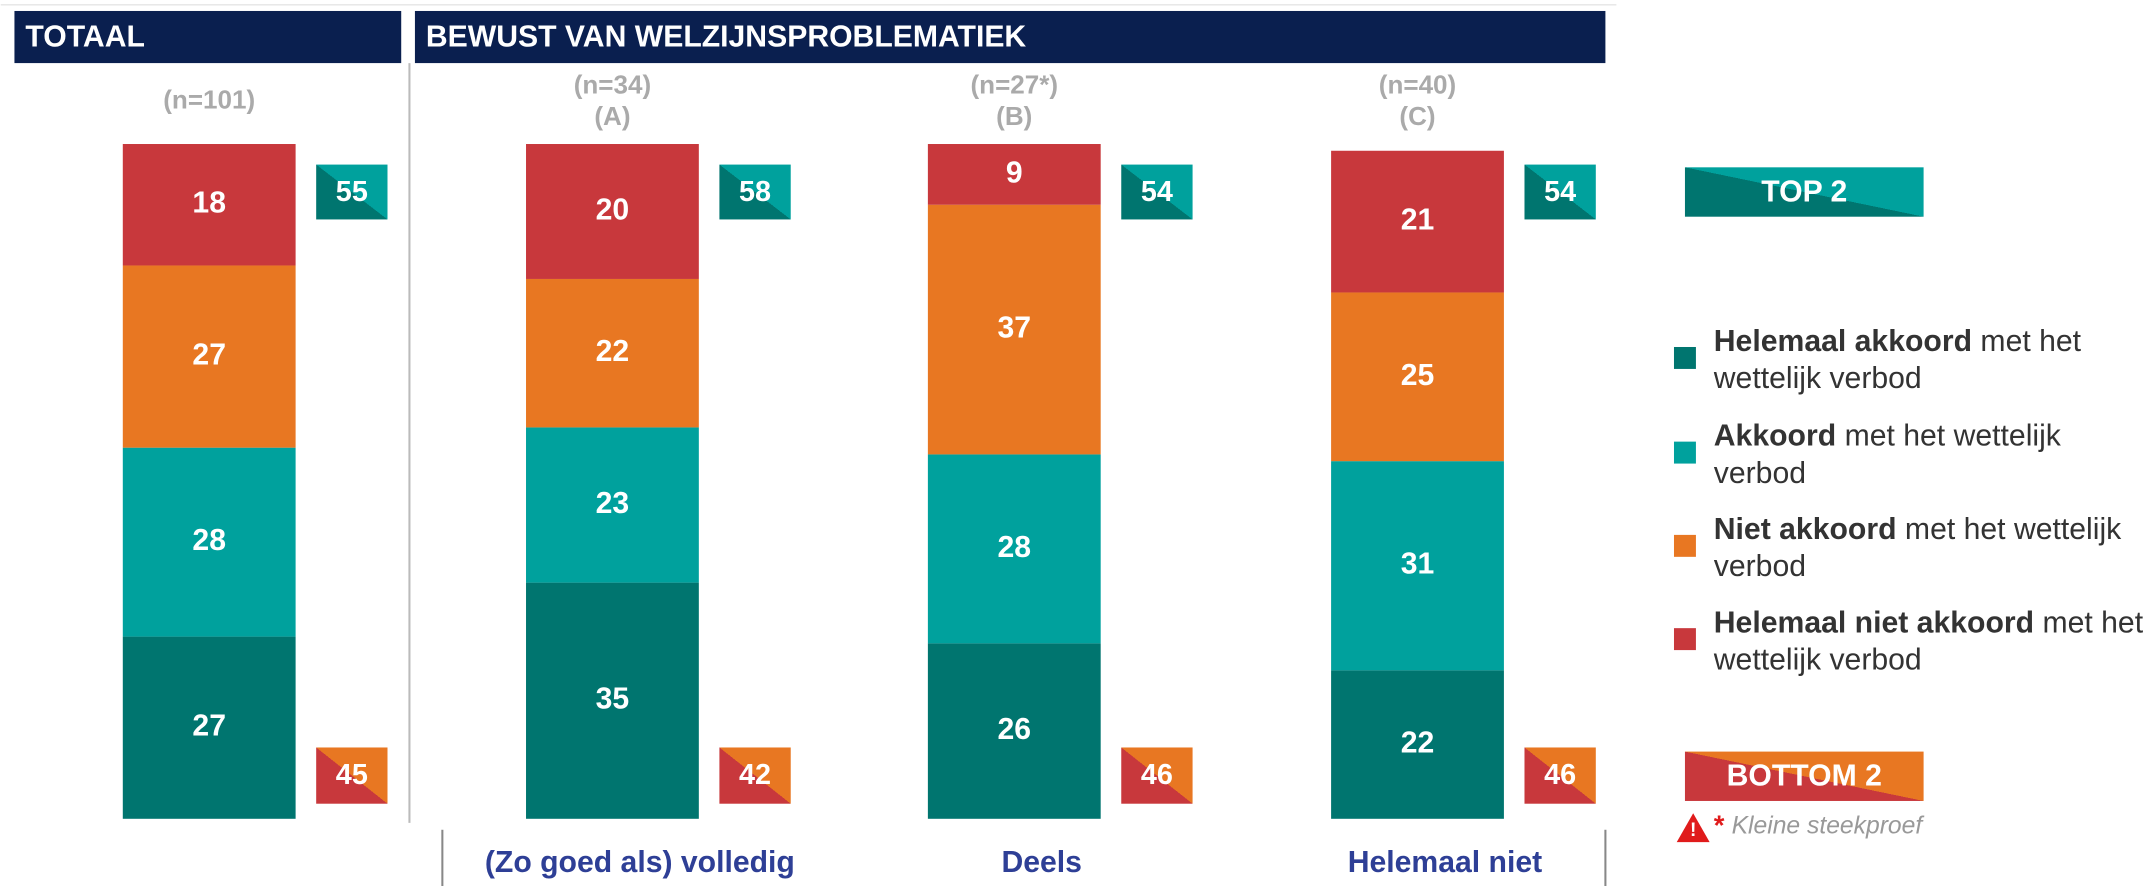 The width and height of the screenshot is (2152, 886). I want to click on bottom2-key, so click(1804, 776).